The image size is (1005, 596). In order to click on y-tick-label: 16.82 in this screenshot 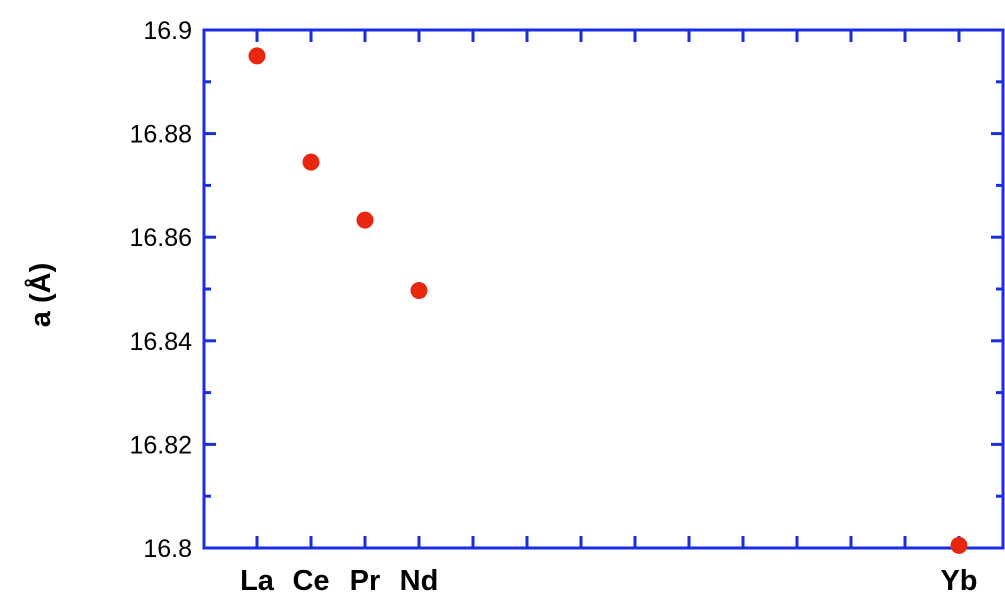, I will do `click(160, 445)`.